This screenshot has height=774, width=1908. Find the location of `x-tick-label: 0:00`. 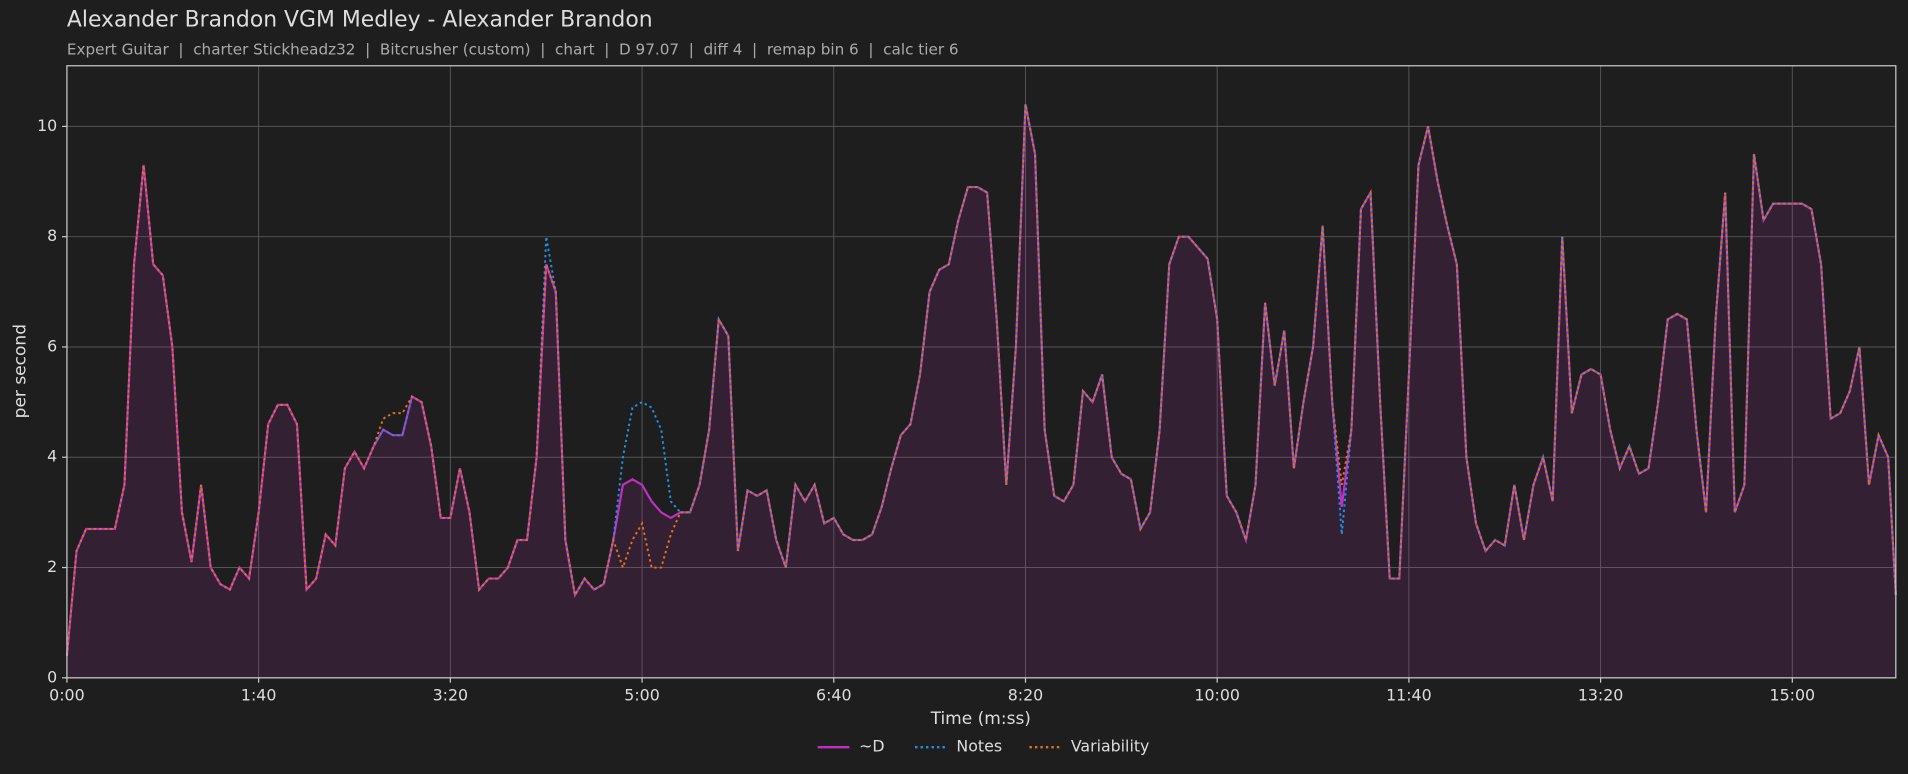

x-tick-label: 0:00 is located at coordinates (66, 695).